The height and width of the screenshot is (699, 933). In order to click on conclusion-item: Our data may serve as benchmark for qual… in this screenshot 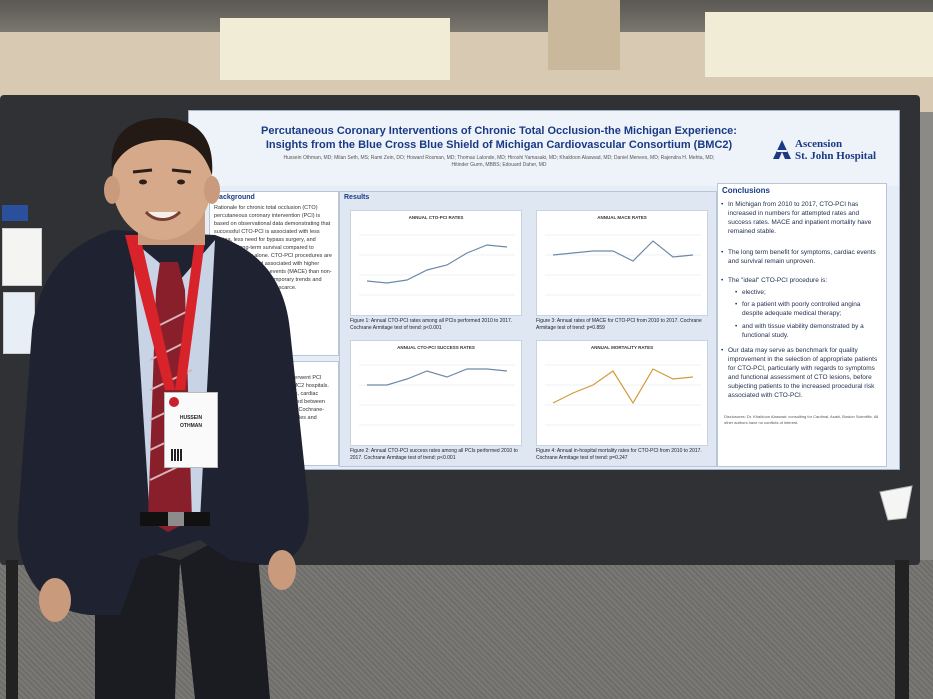, I will do `click(799, 373)`.